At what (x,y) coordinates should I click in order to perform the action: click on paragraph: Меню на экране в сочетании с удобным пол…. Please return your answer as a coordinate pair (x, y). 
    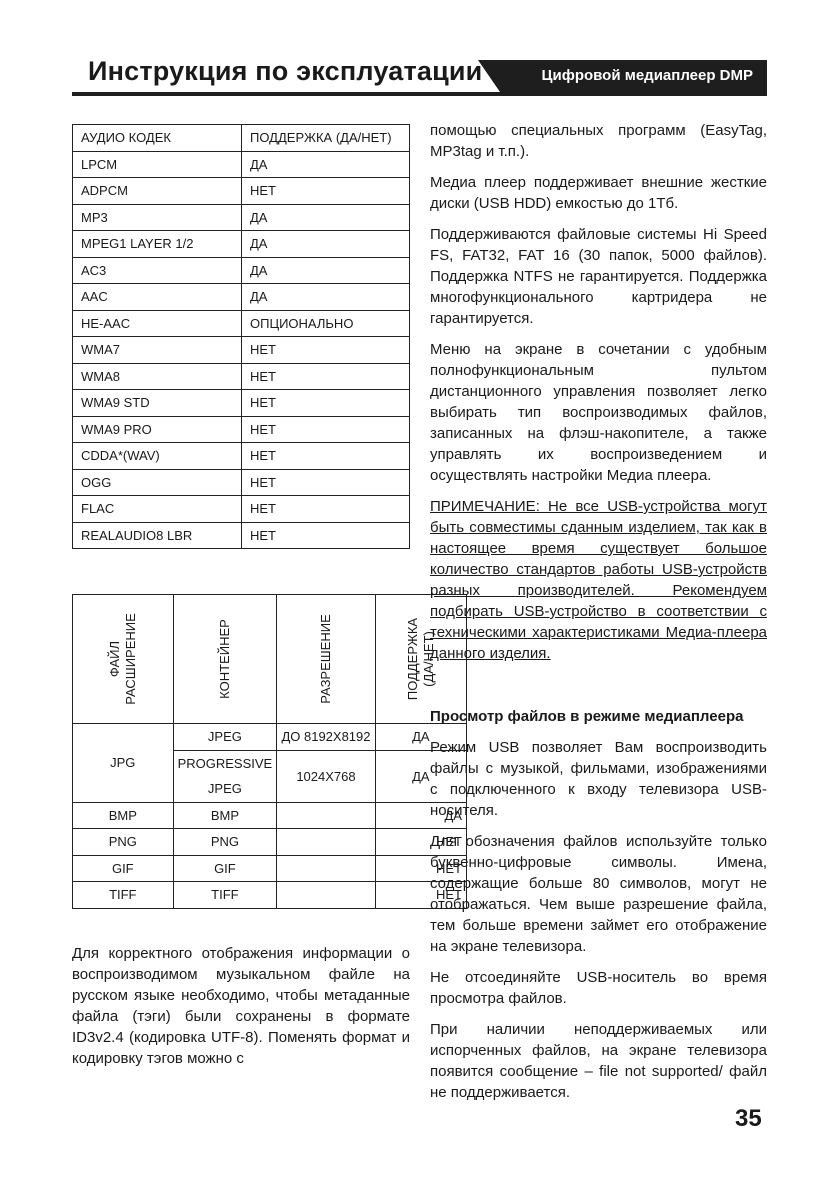
    Looking at the image, I should click on (598, 412).